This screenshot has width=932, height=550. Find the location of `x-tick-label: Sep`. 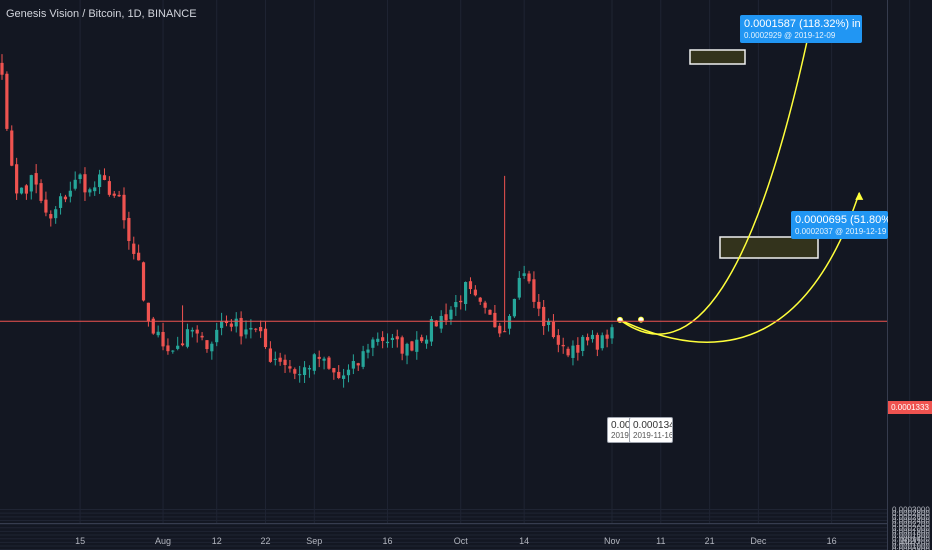

x-tick-label: Sep is located at coordinates (314, 541).